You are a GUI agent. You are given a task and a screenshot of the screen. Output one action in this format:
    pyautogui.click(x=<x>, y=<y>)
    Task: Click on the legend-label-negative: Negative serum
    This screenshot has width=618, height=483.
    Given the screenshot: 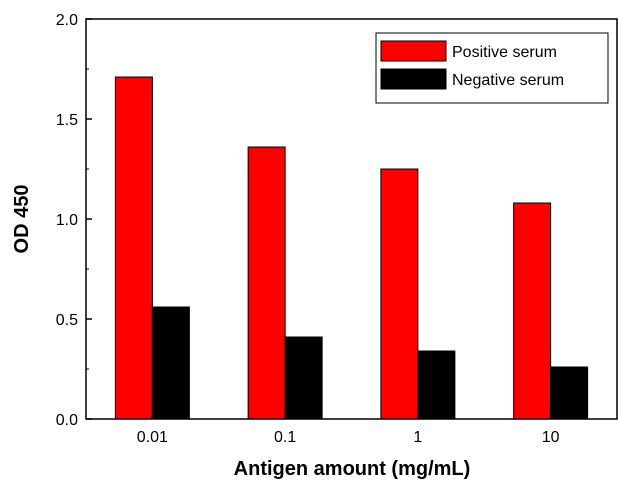 What is the action you would take?
    pyautogui.click(x=508, y=80)
    